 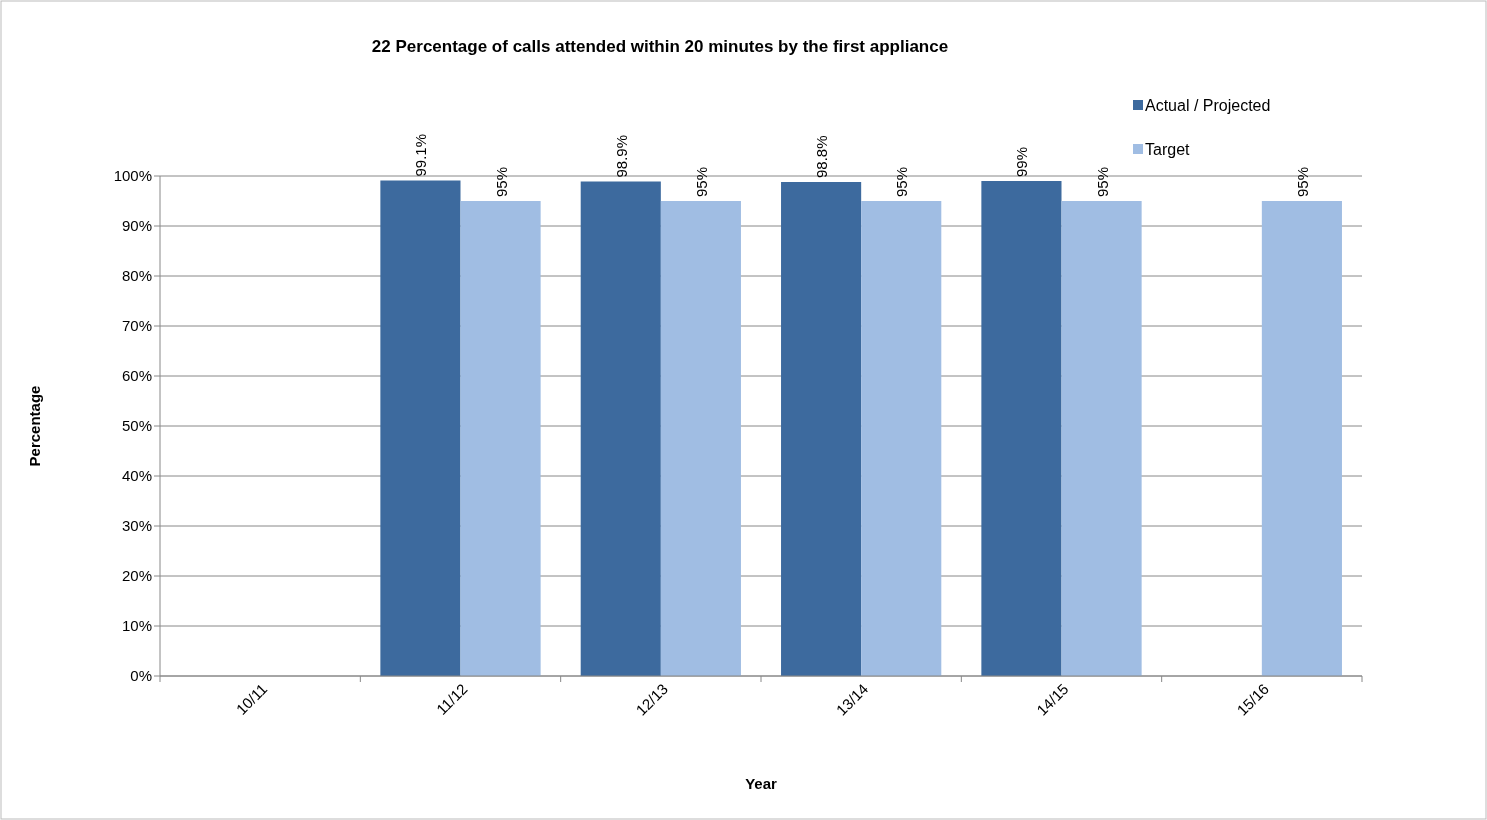 What do you see at coordinates (822, 156) in the screenshot?
I see `data-label: 98.8%` at bounding box center [822, 156].